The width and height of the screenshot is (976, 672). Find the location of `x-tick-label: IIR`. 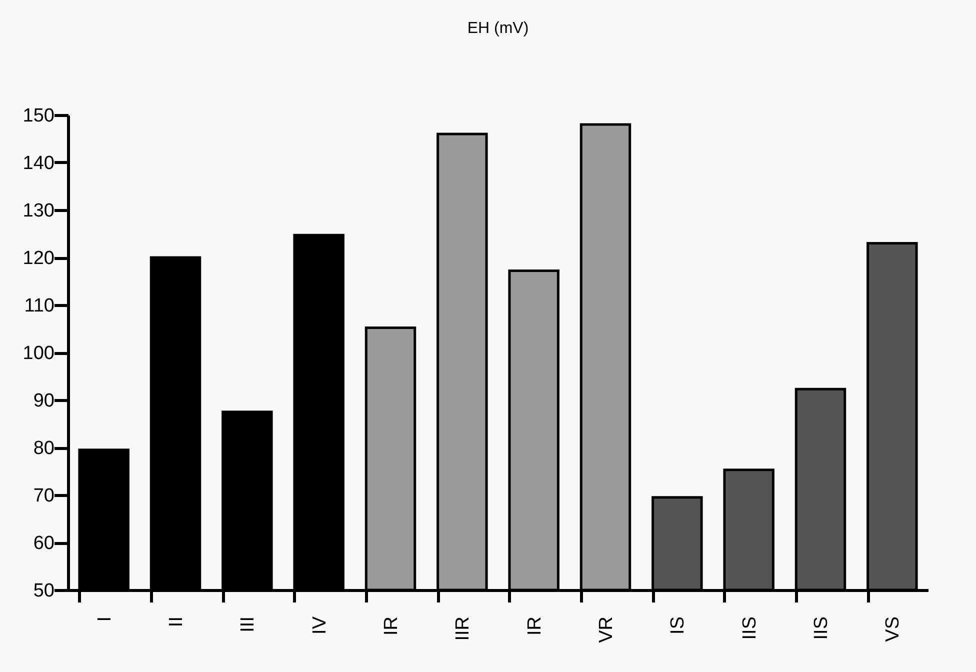

x-tick-label: IIR is located at coordinates (463, 628).